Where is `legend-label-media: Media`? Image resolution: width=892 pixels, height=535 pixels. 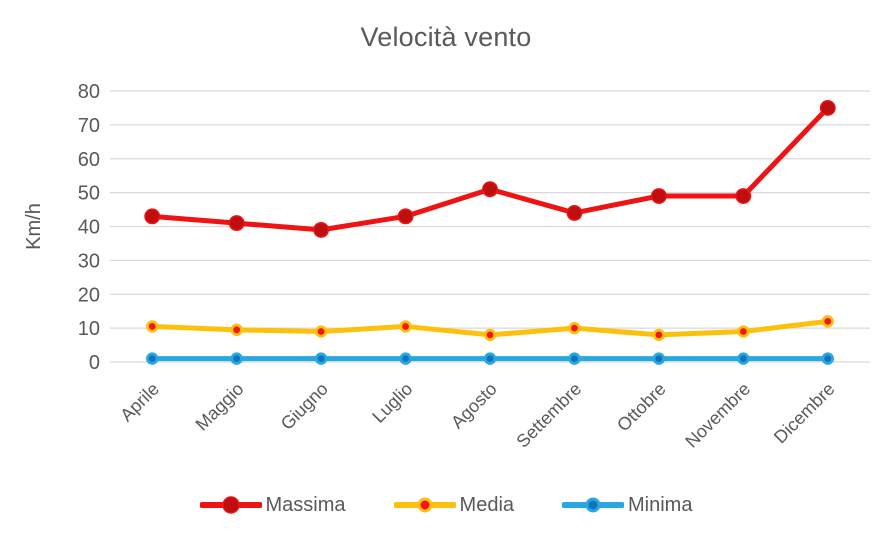 legend-label-media: Media is located at coordinates (487, 504).